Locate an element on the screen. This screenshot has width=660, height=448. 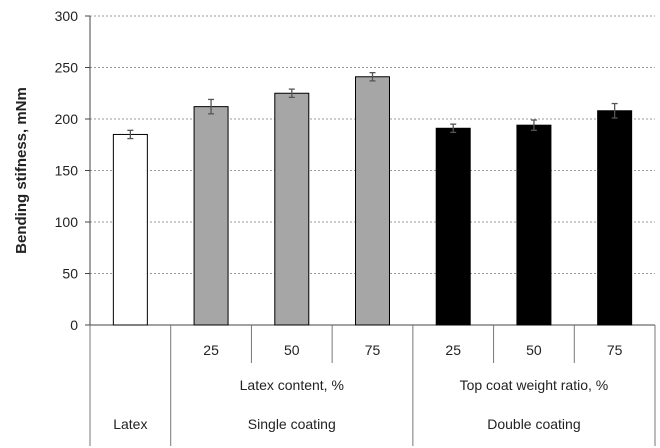
category-label: Double coating is located at coordinates (533, 424).